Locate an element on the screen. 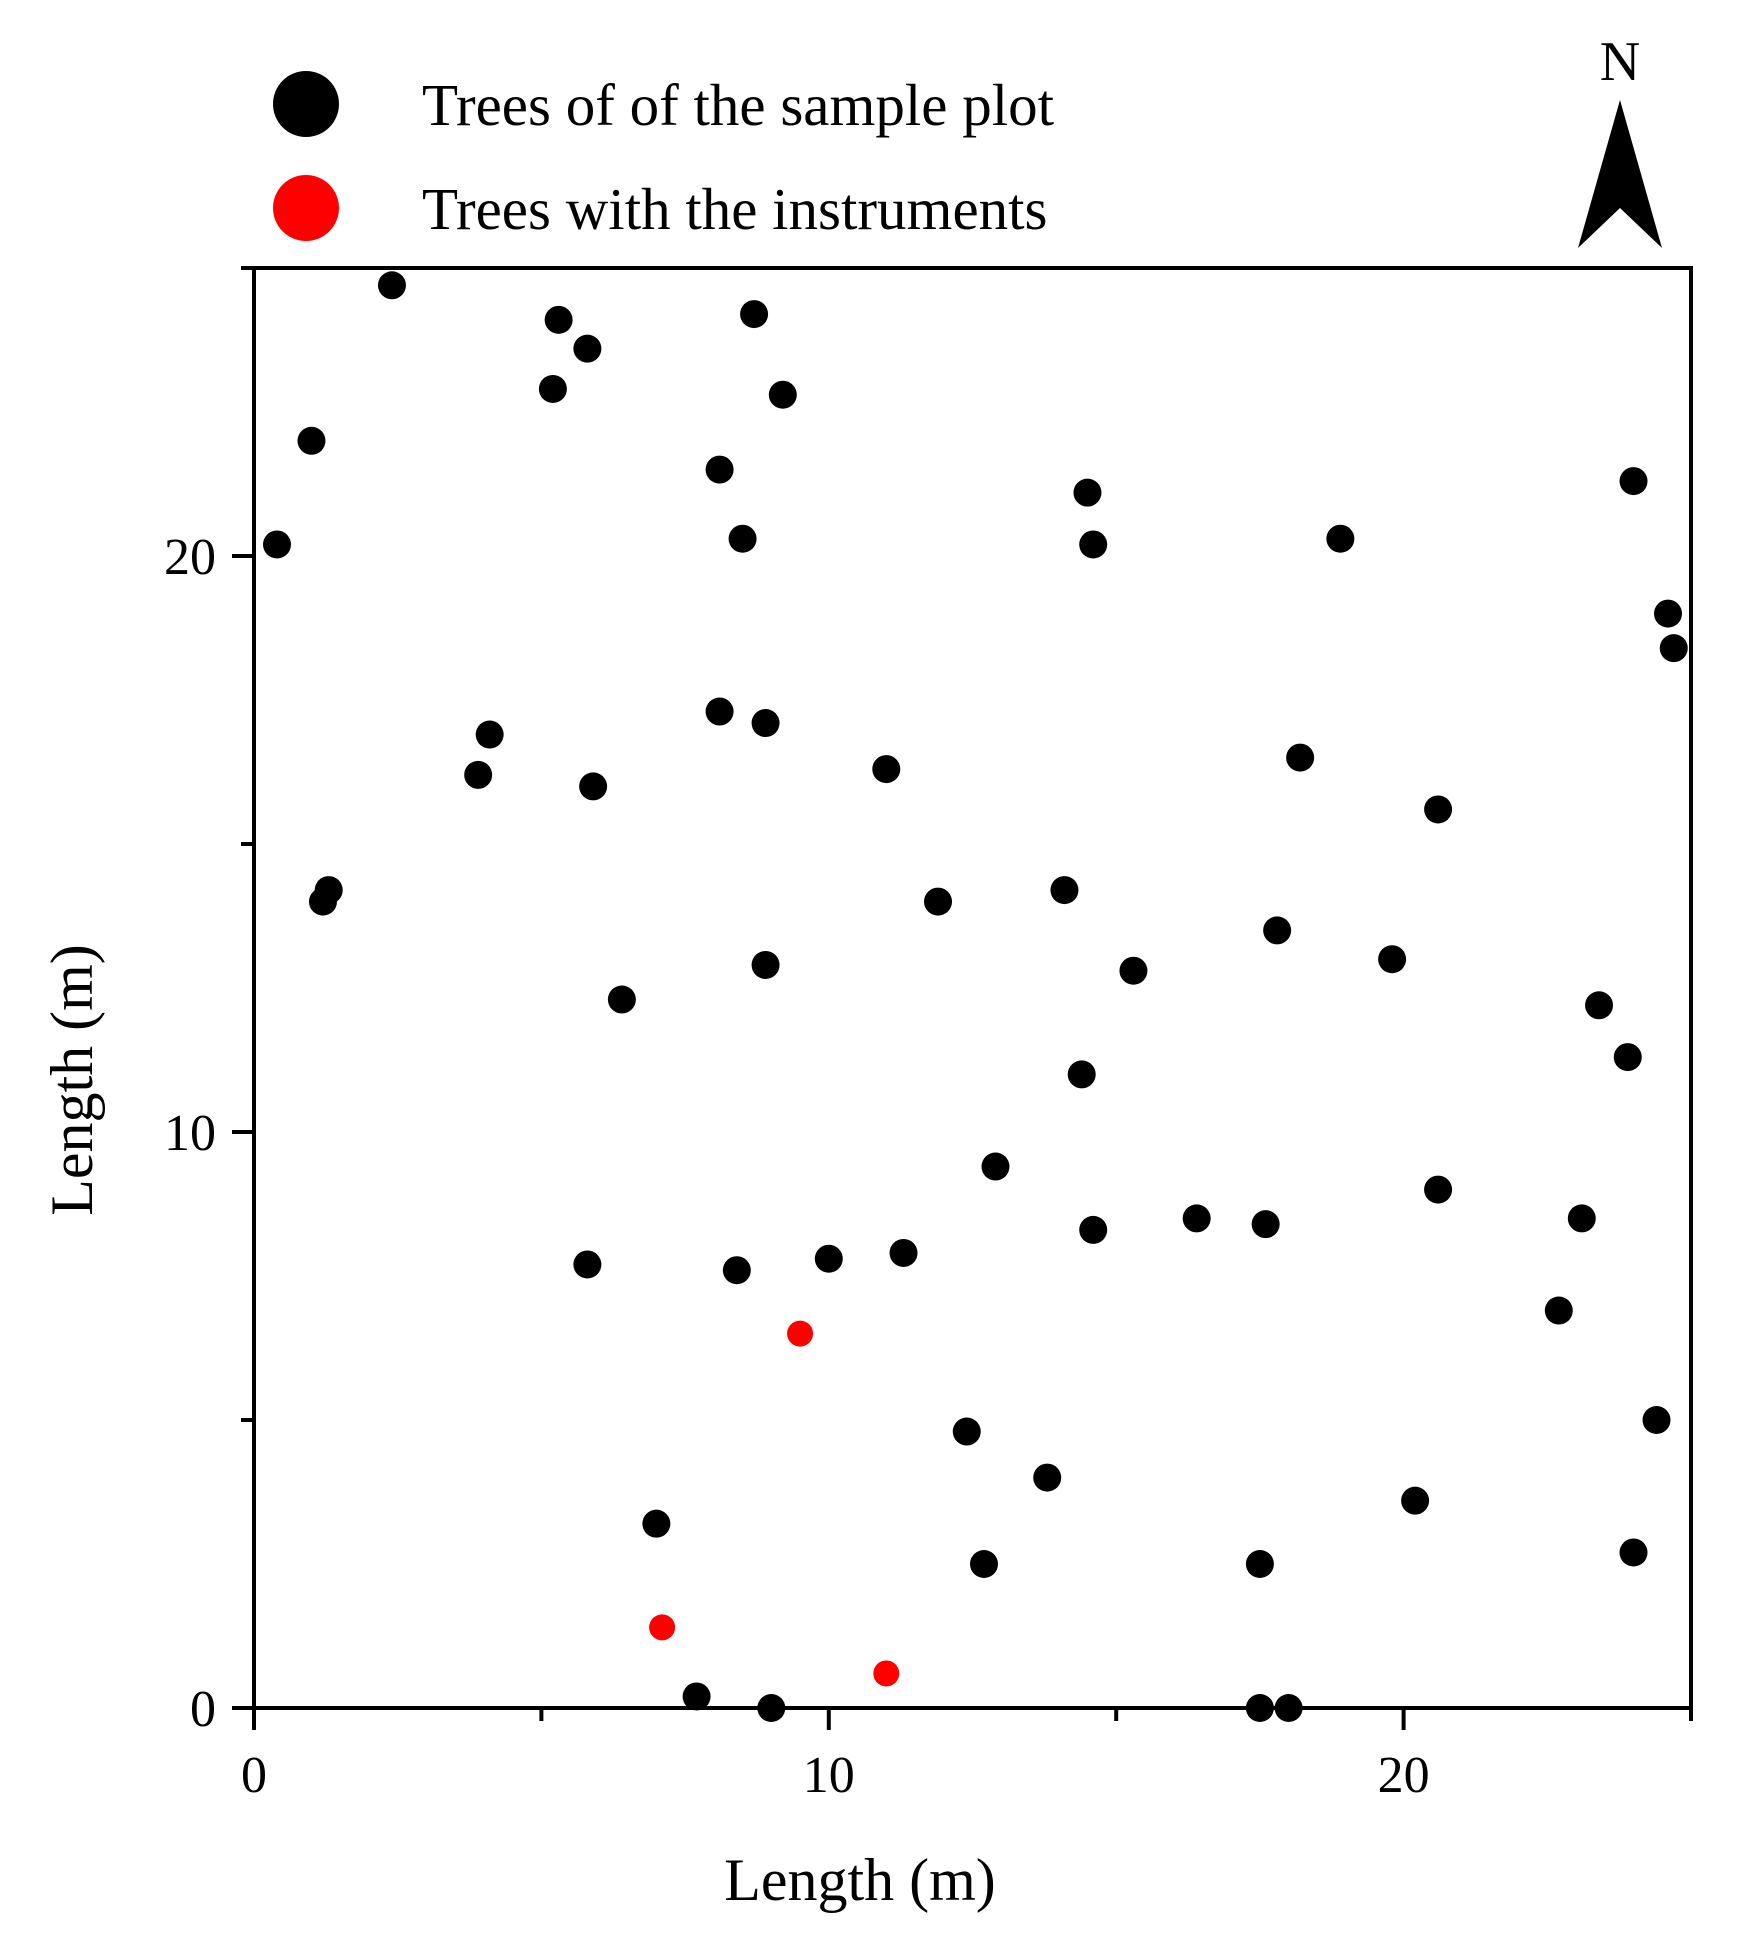  north-arrow: N is located at coordinates (1620, 139).